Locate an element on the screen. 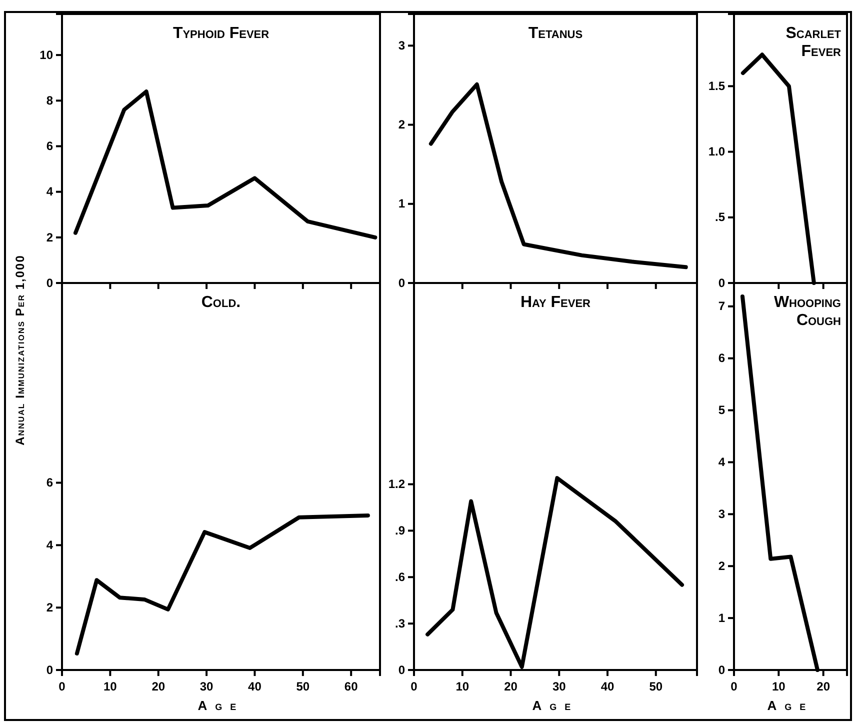  y-tick-label: 1.0 is located at coordinates (717, 151).